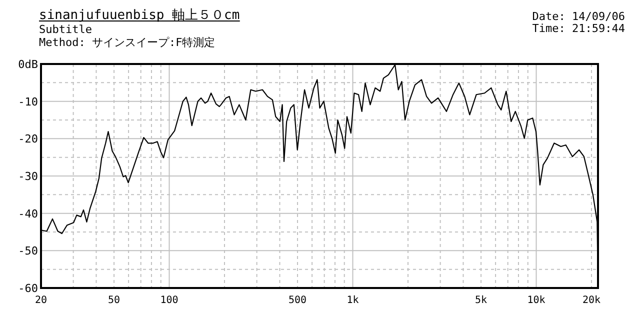 The image size is (640, 320). I want to click on chart-title: sinanjufuuenbisp 軸上５０cm, so click(139, 15).